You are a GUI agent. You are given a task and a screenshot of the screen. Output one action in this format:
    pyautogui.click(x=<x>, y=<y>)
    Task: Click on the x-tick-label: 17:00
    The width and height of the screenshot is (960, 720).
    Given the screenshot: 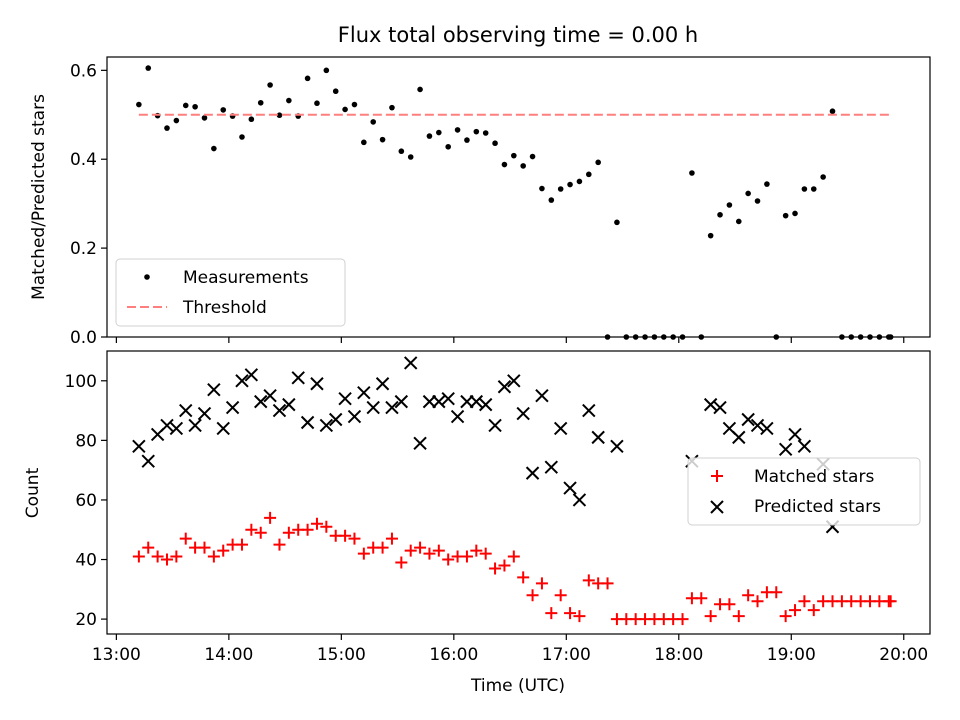 What is the action you would take?
    pyautogui.click(x=566, y=655)
    